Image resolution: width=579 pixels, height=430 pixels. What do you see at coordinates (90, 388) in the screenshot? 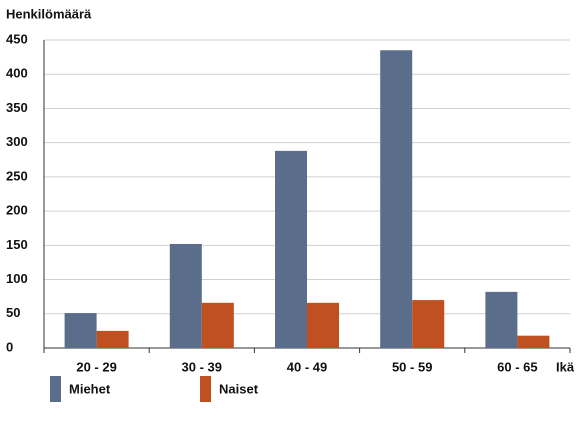
I see `legend-label: Miehet` at bounding box center [90, 388].